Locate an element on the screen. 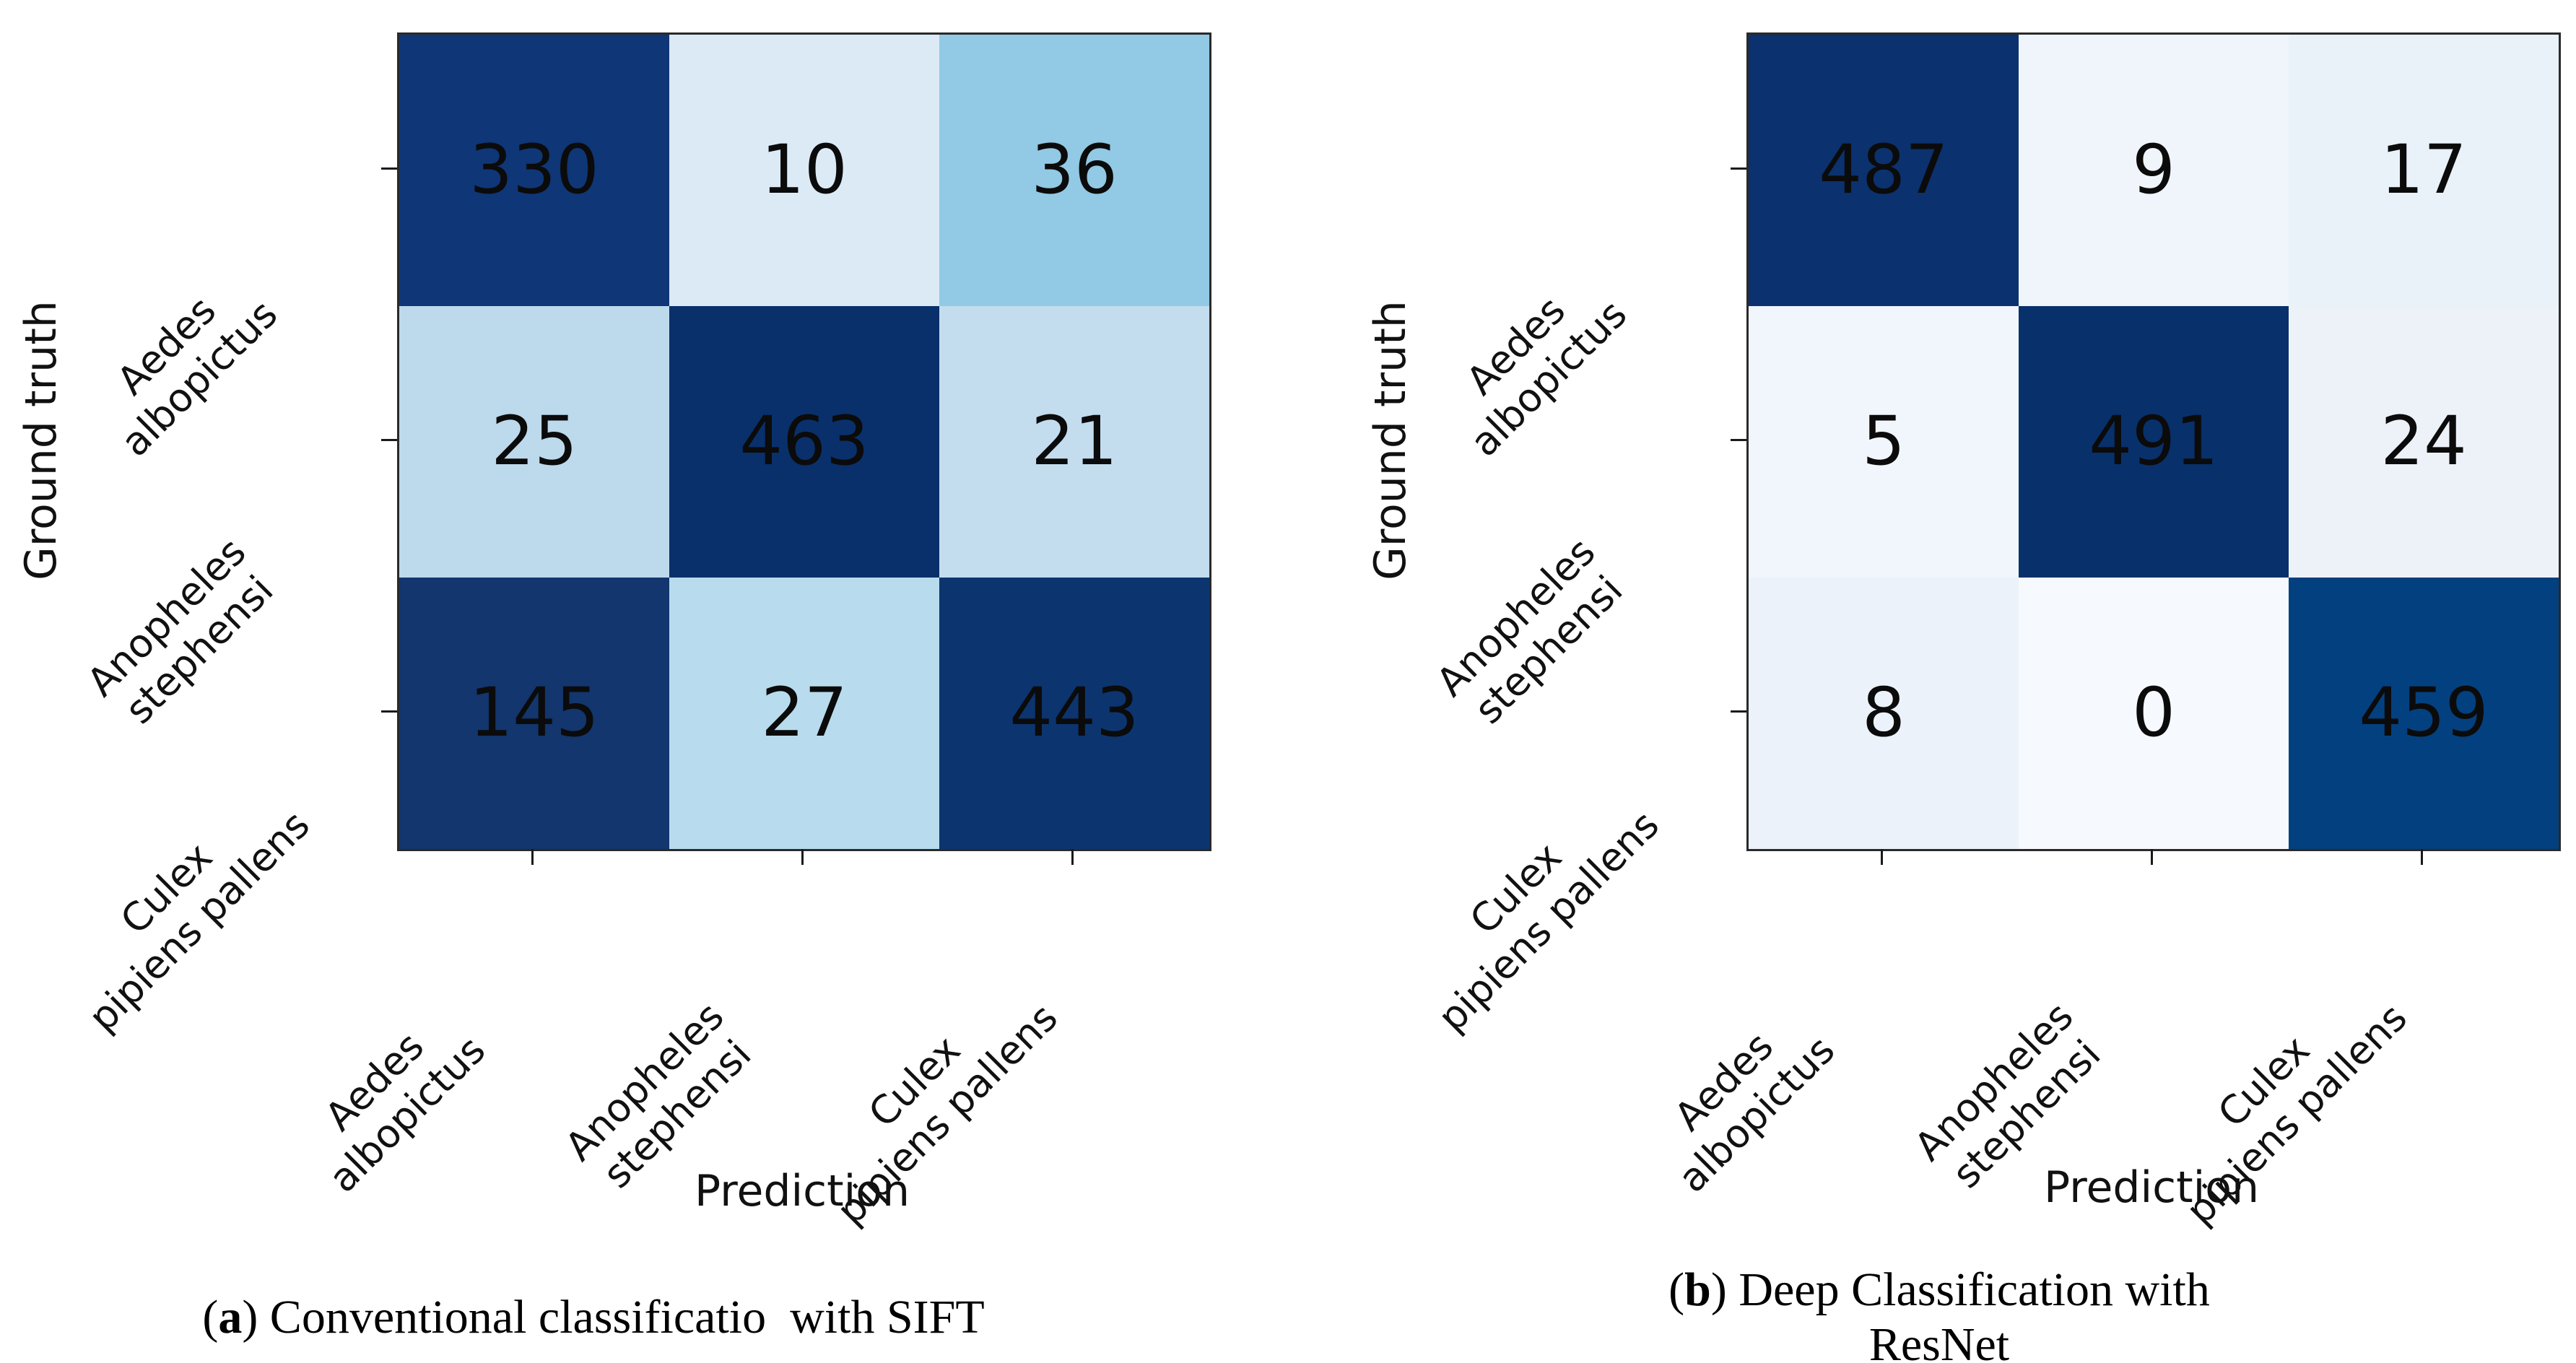 The height and width of the screenshot is (1363, 2576). matrix-cell: 443 is located at coordinates (1074, 714).